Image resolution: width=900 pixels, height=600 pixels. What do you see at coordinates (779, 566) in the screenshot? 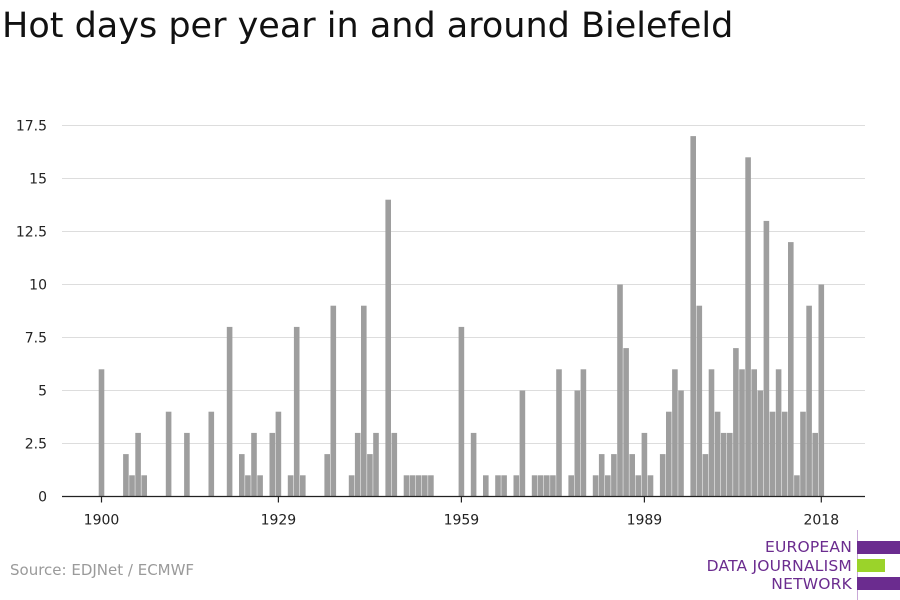
I see `logo-line-data-journalism: DATA JOURNALISM` at bounding box center [779, 566].